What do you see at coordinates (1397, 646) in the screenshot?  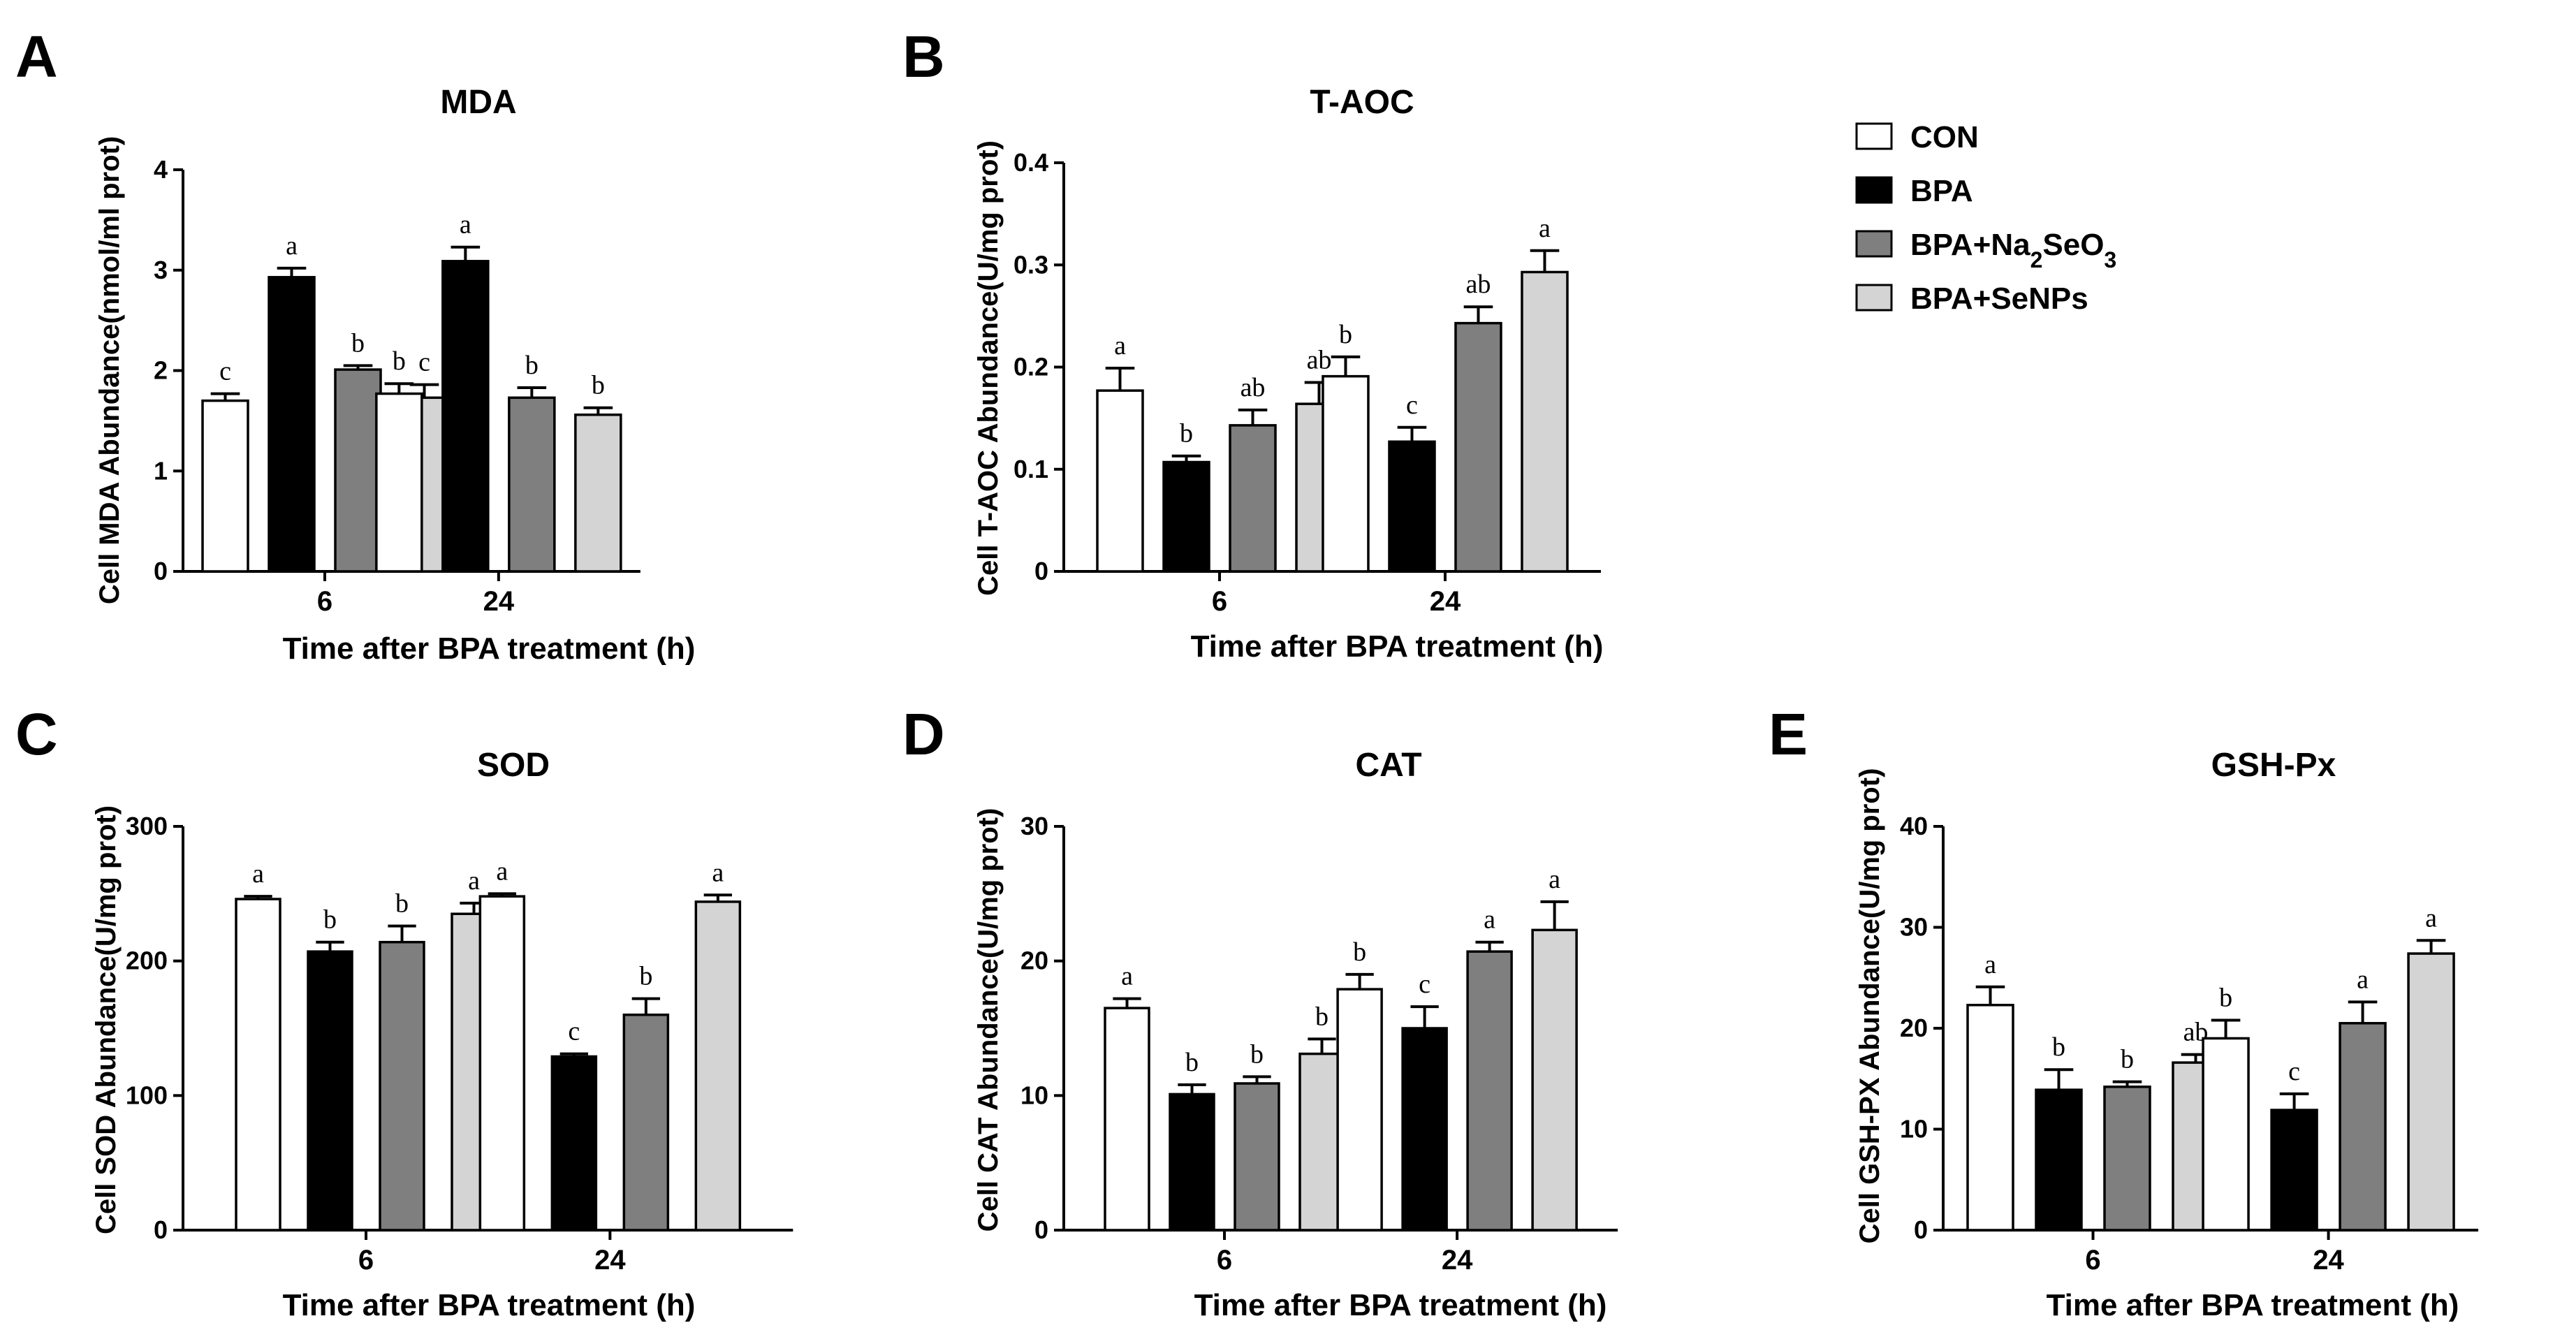 I see `panel-b-x-axis-label: Time after BPA treatment (h)` at bounding box center [1397, 646].